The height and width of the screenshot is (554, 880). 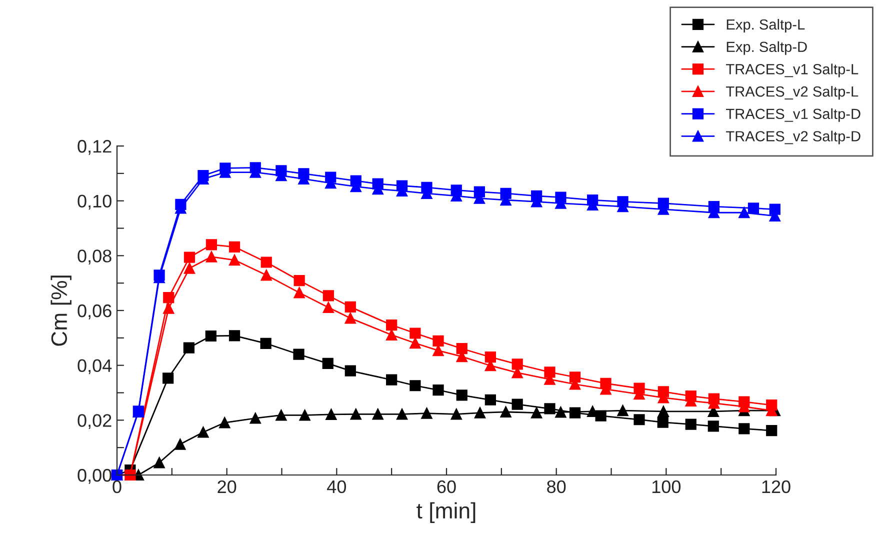 I want to click on legend-label: Exp. Saltp-D, so click(x=766, y=48).